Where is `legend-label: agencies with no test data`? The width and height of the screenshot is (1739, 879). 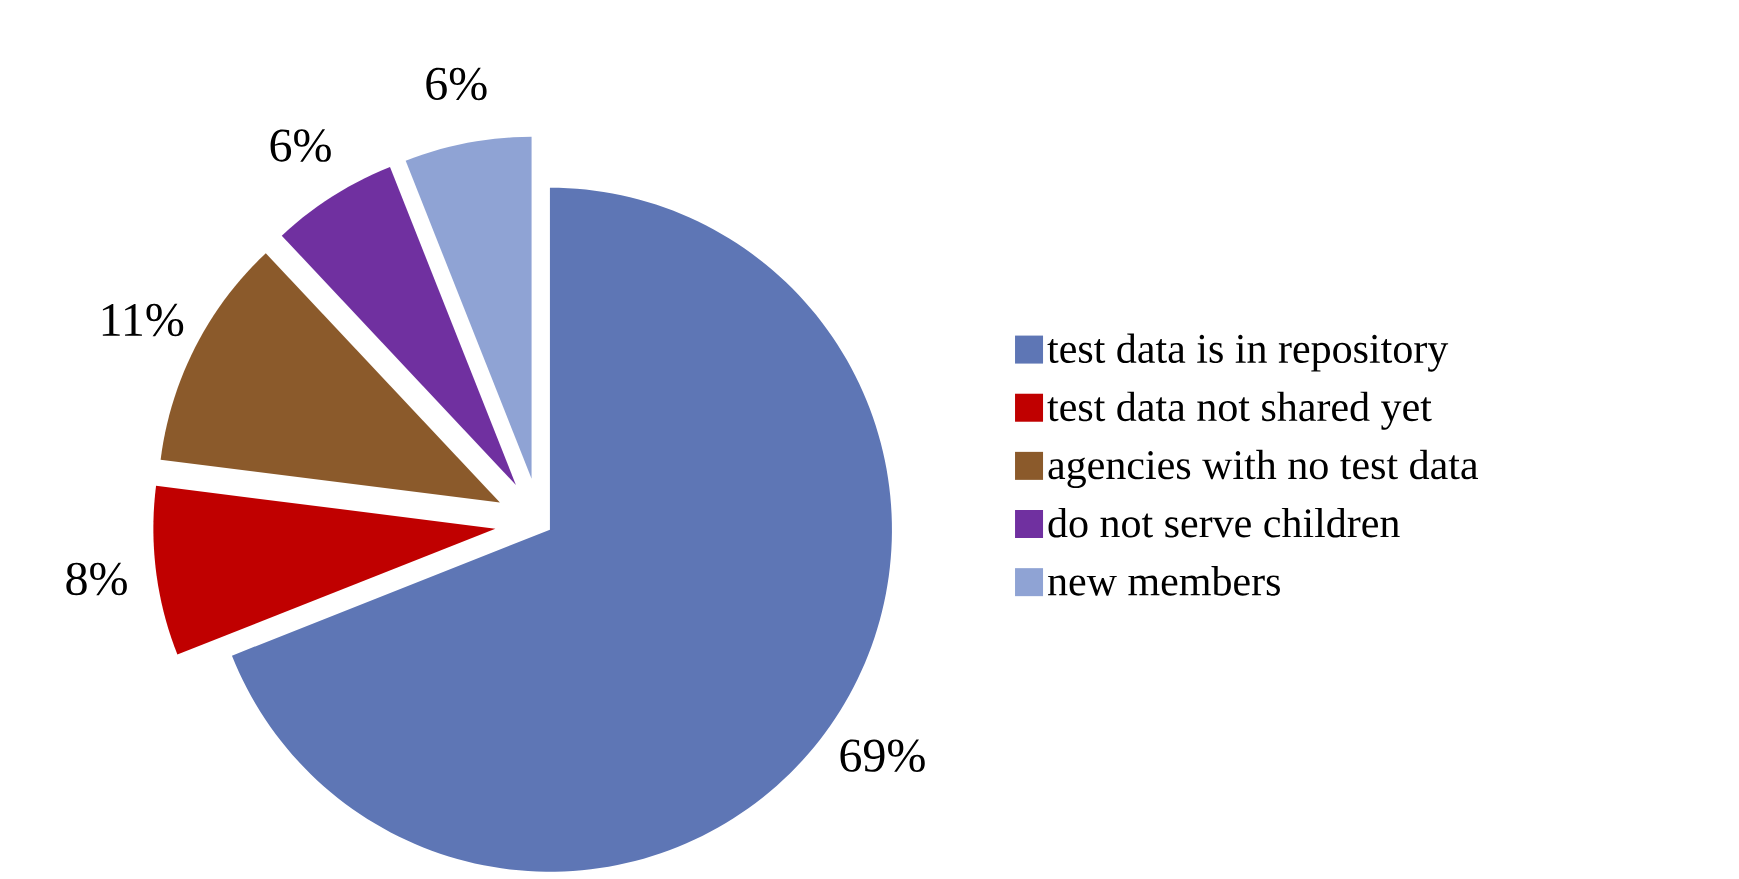 legend-label: agencies with no test data is located at coordinates (1263, 468).